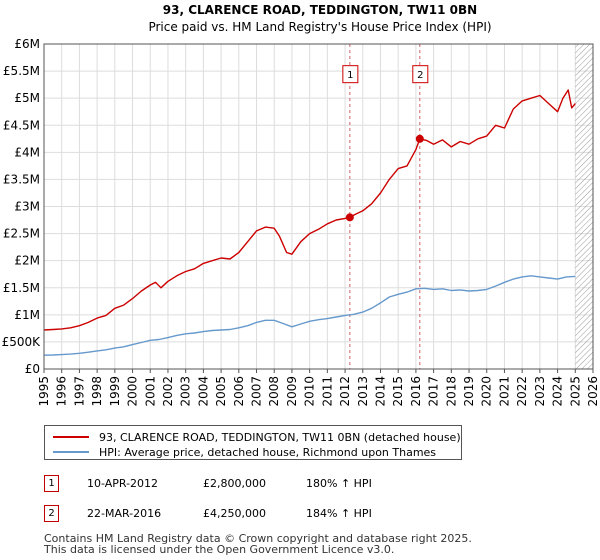  I want to click on x-tick-label: 2002, so click(168, 391).